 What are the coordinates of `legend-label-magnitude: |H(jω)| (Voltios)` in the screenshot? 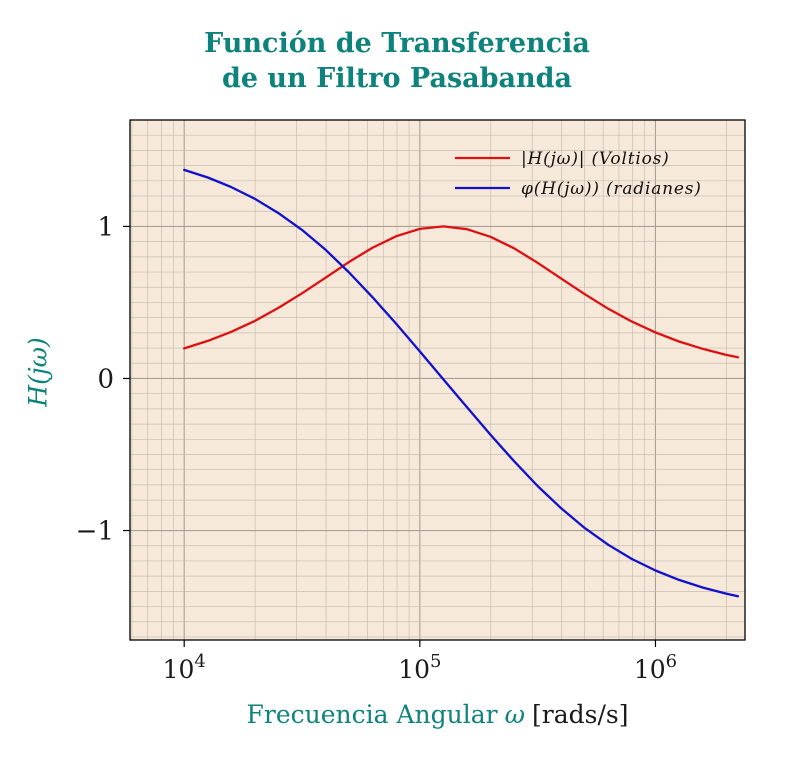 It's located at (595, 159).